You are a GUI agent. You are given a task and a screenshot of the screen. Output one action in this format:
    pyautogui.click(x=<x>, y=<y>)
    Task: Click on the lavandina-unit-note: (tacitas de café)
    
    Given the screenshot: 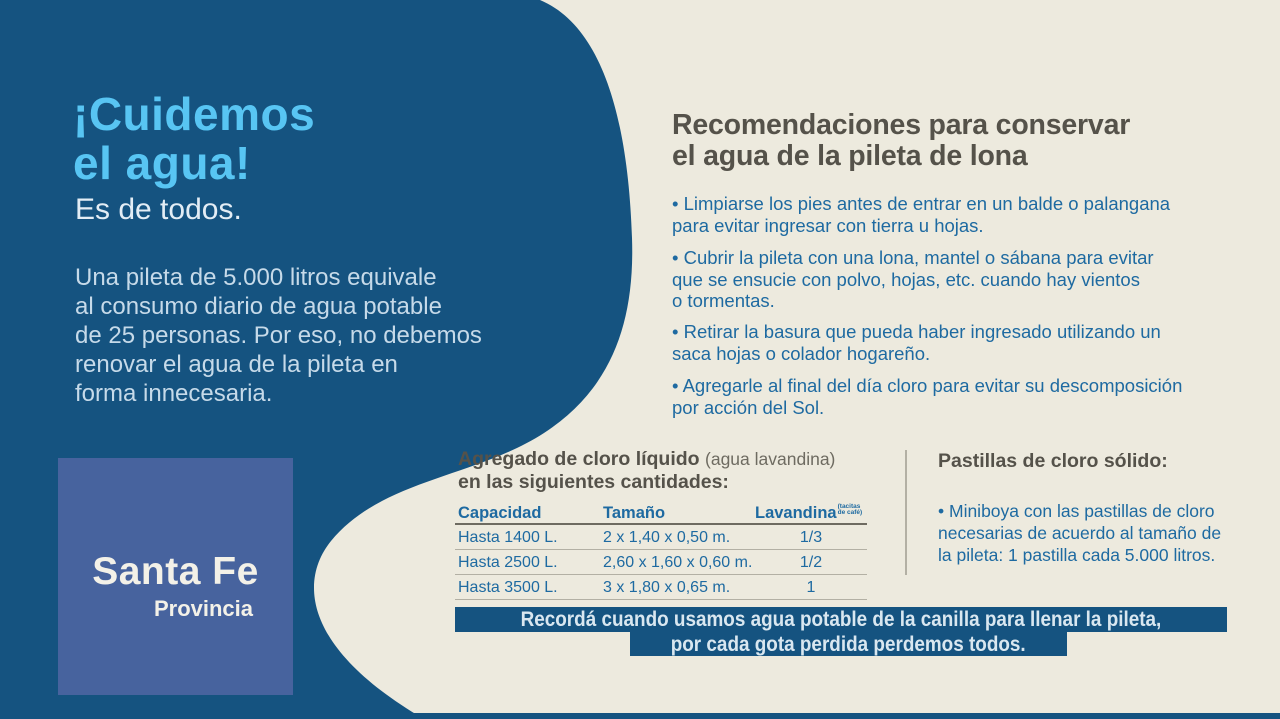 What is the action you would take?
    pyautogui.click(x=850, y=509)
    